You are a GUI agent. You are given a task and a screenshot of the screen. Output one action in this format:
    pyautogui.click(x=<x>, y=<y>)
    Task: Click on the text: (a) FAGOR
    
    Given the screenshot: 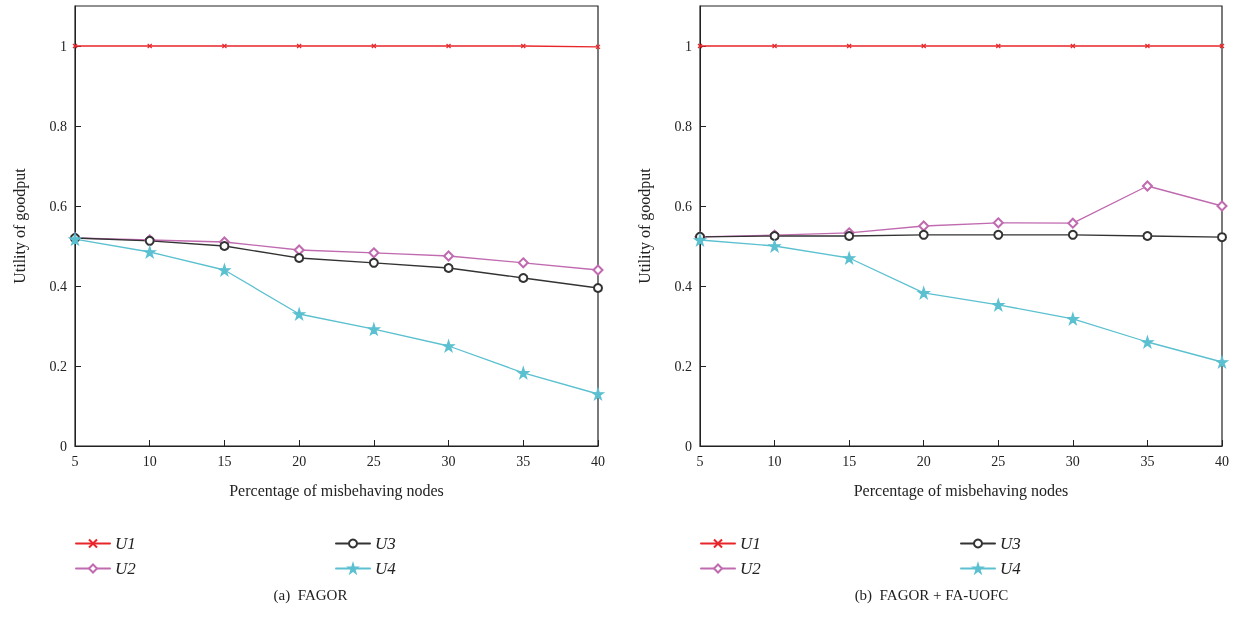 What is the action you would take?
    pyautogui.click(x=310, y=595)
    